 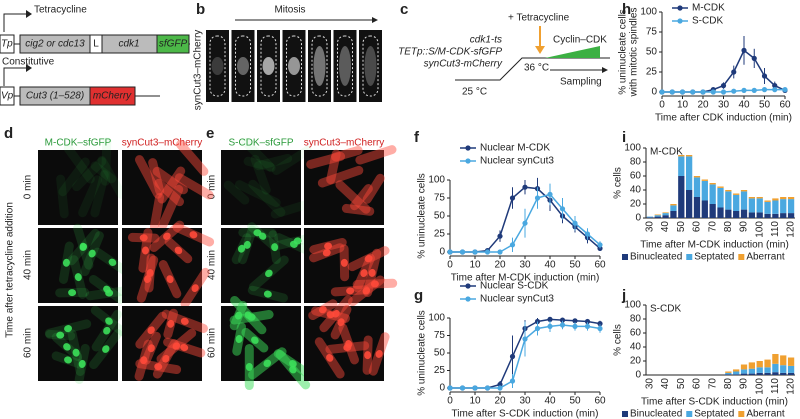 I want to click on label: mCherry, so click(x=112, y=96).